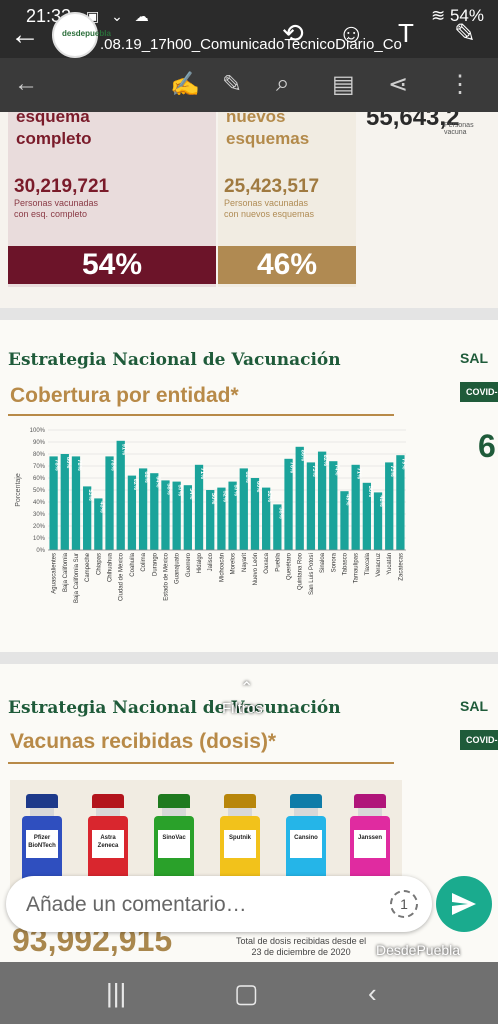  What do you see at coordinates (155, 564) in the screenshot?
I see `x-tick-label: Durango` at bounding box center [155, 564].